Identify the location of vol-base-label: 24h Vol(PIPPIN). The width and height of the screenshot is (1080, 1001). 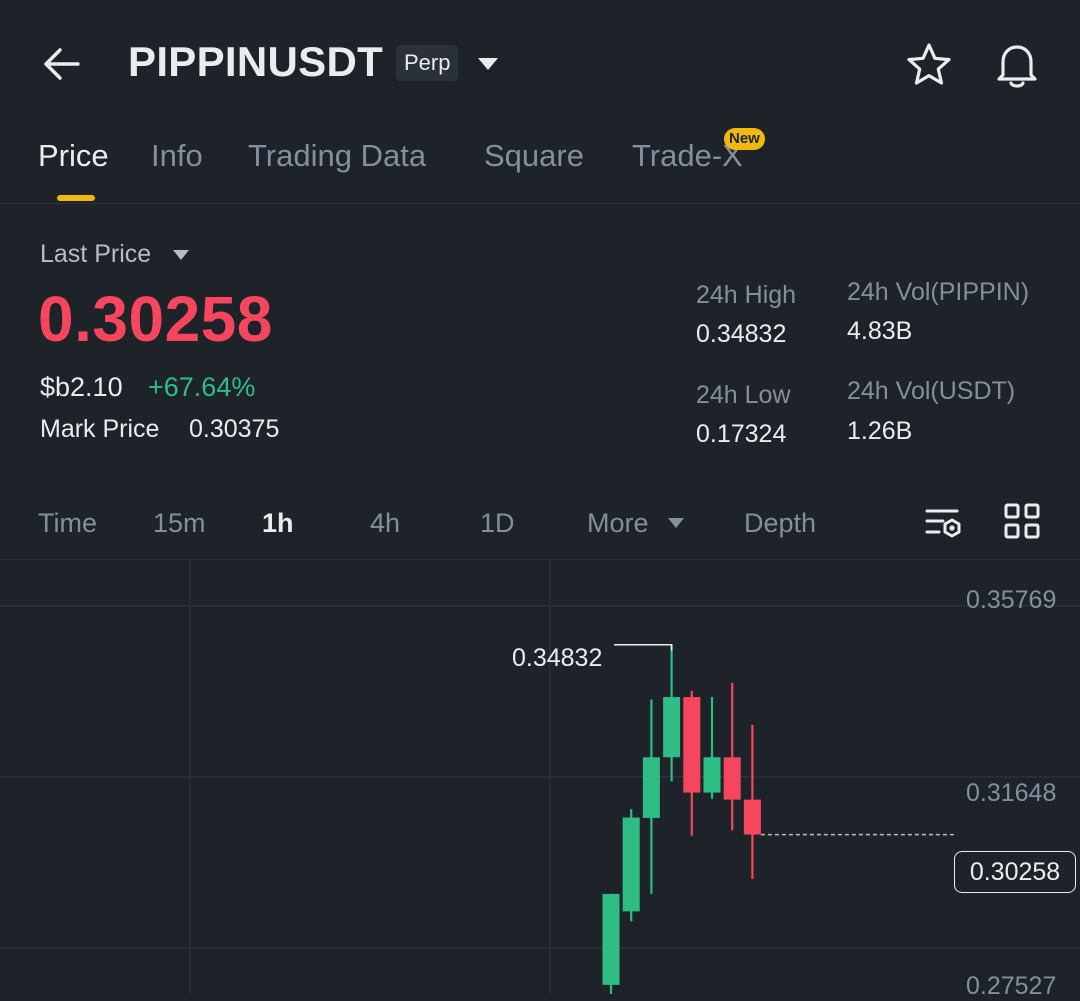
(938, 292).